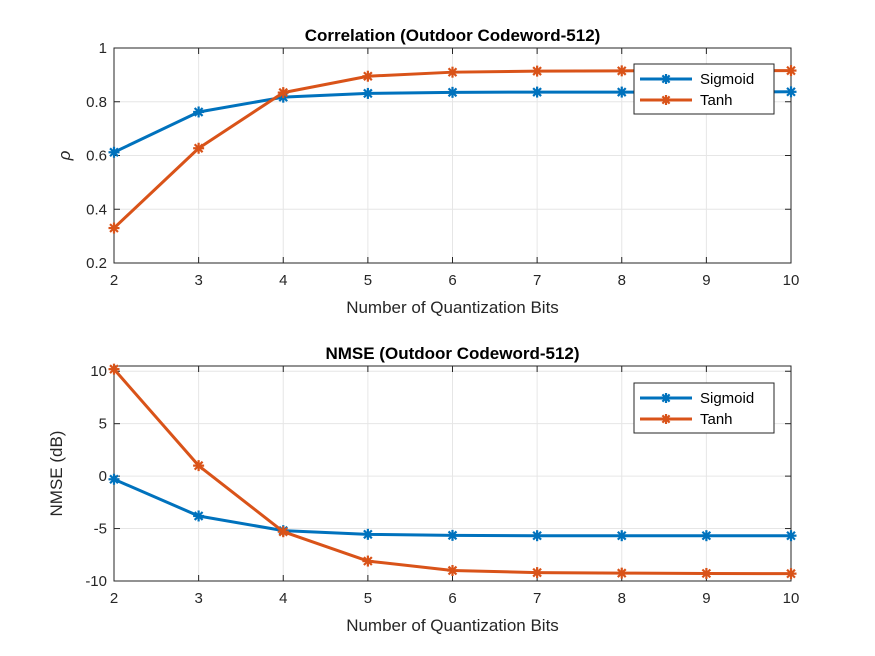 The height and width of the screenshot is (656, 875). I want to click on y-tick-label: -5, so click(100, 529).